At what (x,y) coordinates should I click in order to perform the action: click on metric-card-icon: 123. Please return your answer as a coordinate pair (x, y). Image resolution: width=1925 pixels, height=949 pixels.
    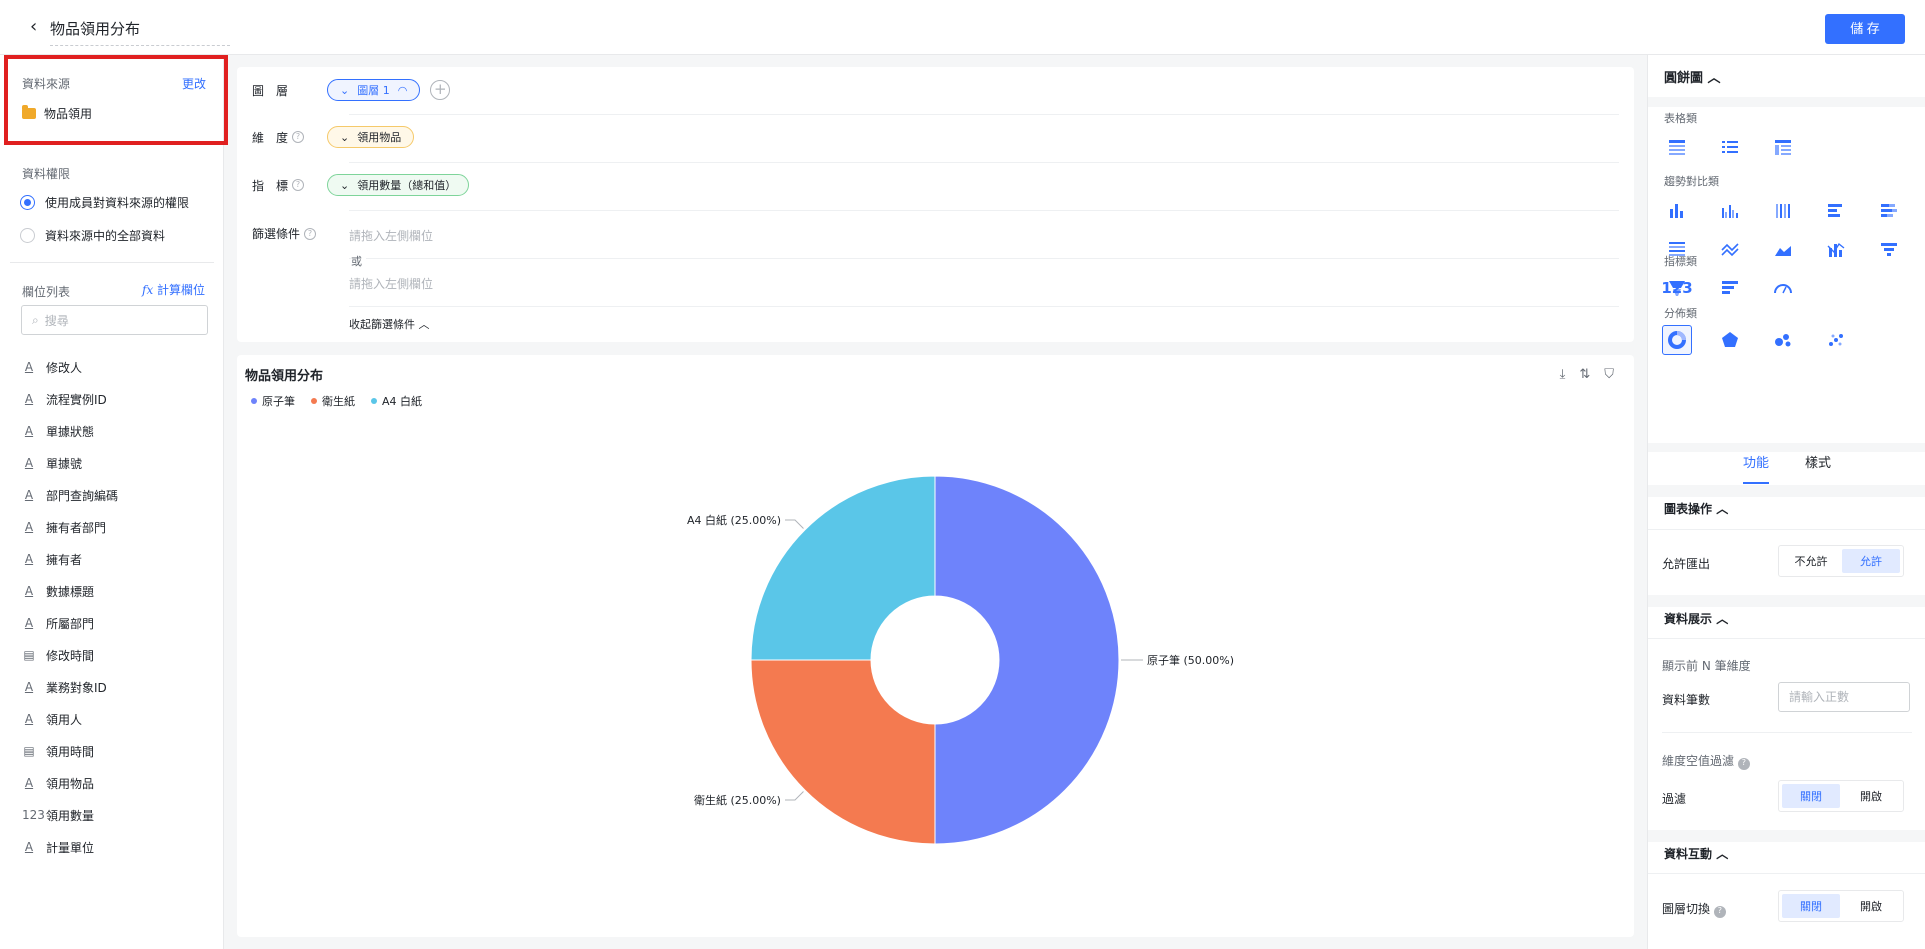
    Looking at the image, I should click on (1677, 288).